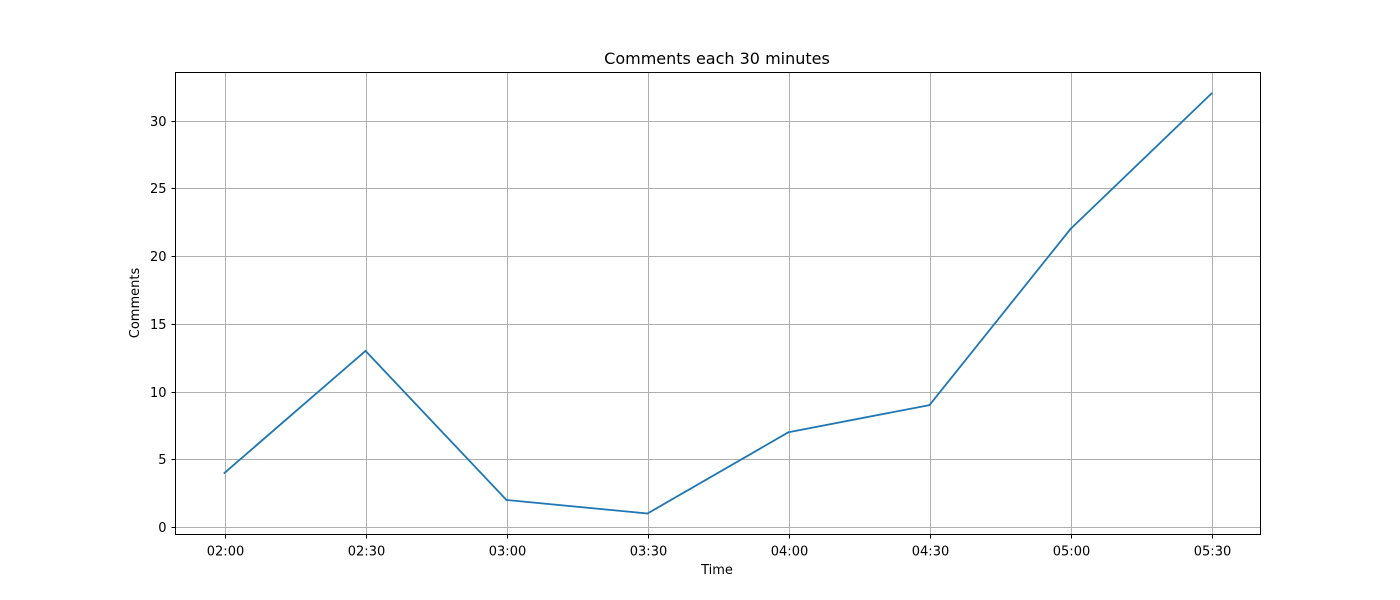 The width and height of the screenshot is (1400, 600). I want to click on y-axis-label: Comments, so click(135, 303).